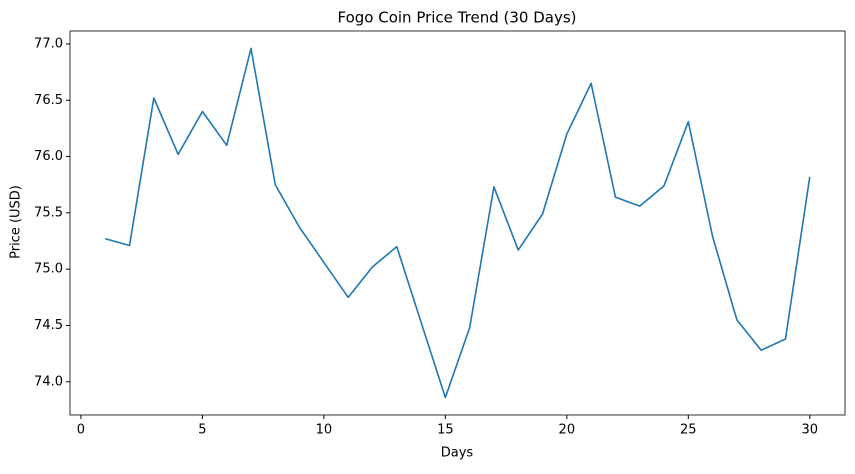  What do you see at coordinates (457, 453) in the screenshot?
I see `x-axis-label: Days` at bounding box center [457, 453].